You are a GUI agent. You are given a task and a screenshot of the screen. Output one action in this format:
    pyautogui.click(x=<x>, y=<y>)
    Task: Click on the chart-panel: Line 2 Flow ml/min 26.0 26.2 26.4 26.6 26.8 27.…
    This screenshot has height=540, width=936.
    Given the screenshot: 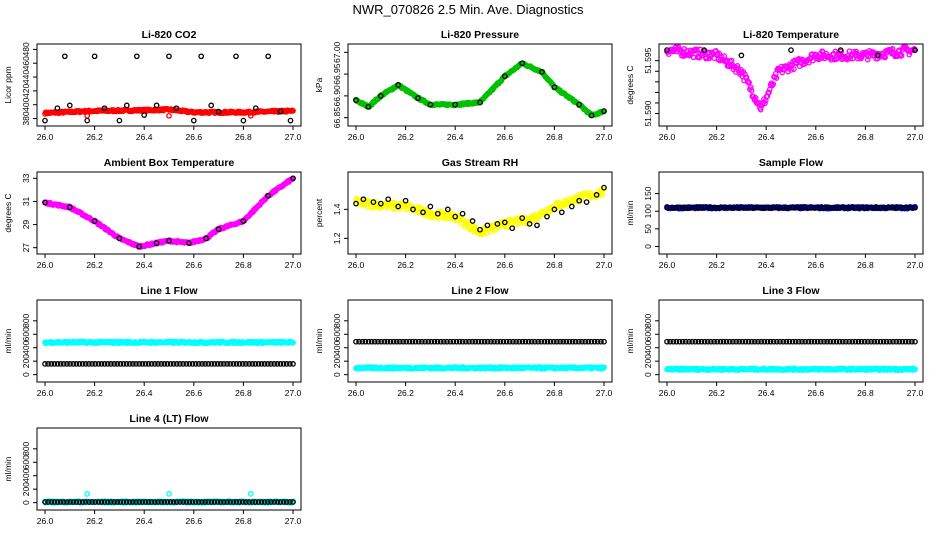 What is the action you would take?
    pyautogui.click(x=463, y=341)
    